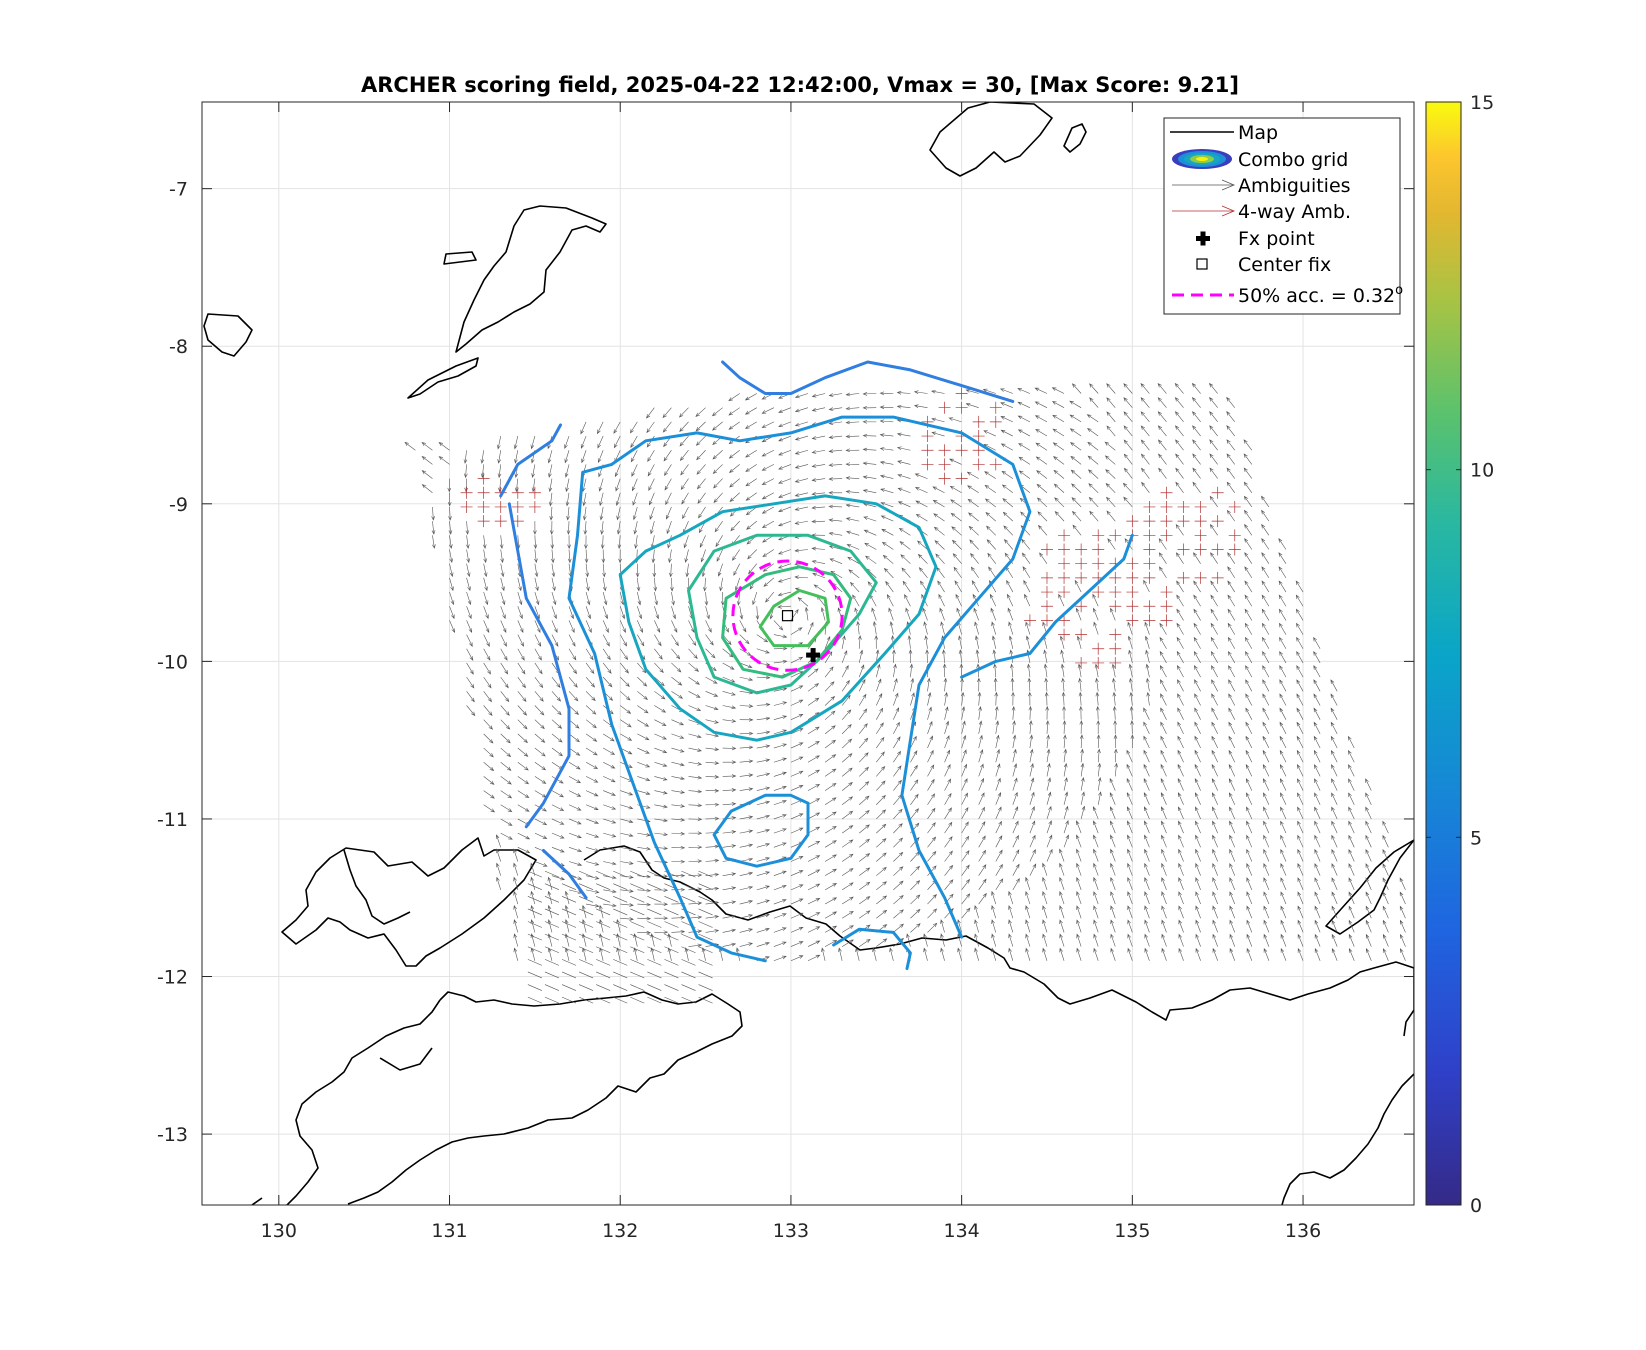 Image resolution: width=1646 pixels, height=1350 pixels. Describe the element at coordinates (172, 662) in the screenshot. I see `y-tick-label: -10` at that location.